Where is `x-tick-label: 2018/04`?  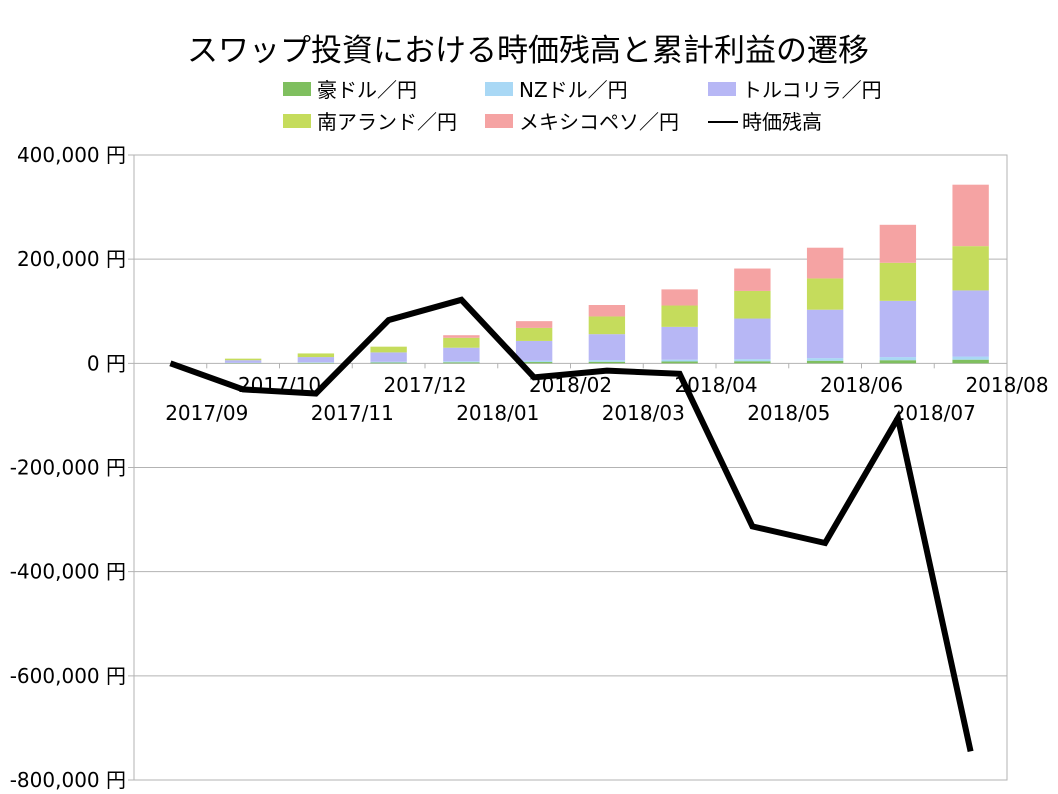
x-tick-label: 2018/04 is located at coordinates (715, 385).